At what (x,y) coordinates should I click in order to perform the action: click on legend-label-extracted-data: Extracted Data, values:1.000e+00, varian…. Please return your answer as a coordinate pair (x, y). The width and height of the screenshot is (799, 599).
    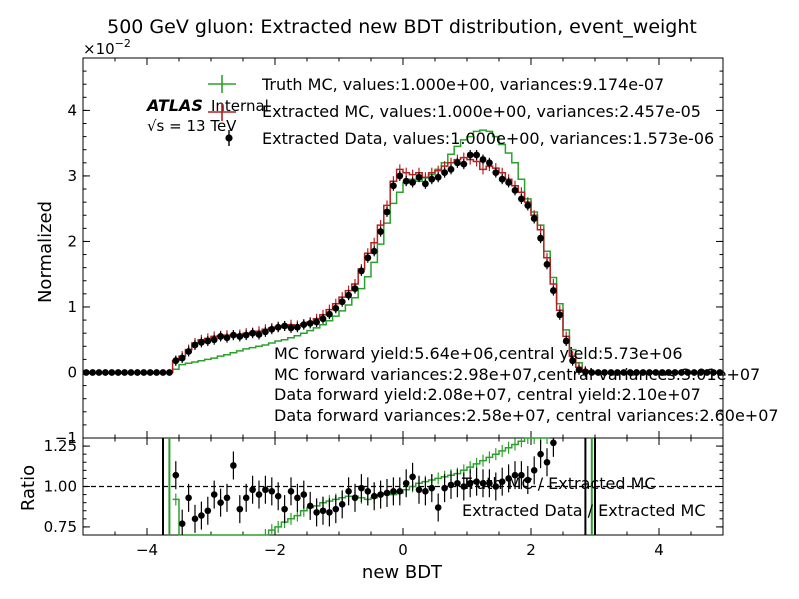
    Looking at the image, I should click on (488, 138).